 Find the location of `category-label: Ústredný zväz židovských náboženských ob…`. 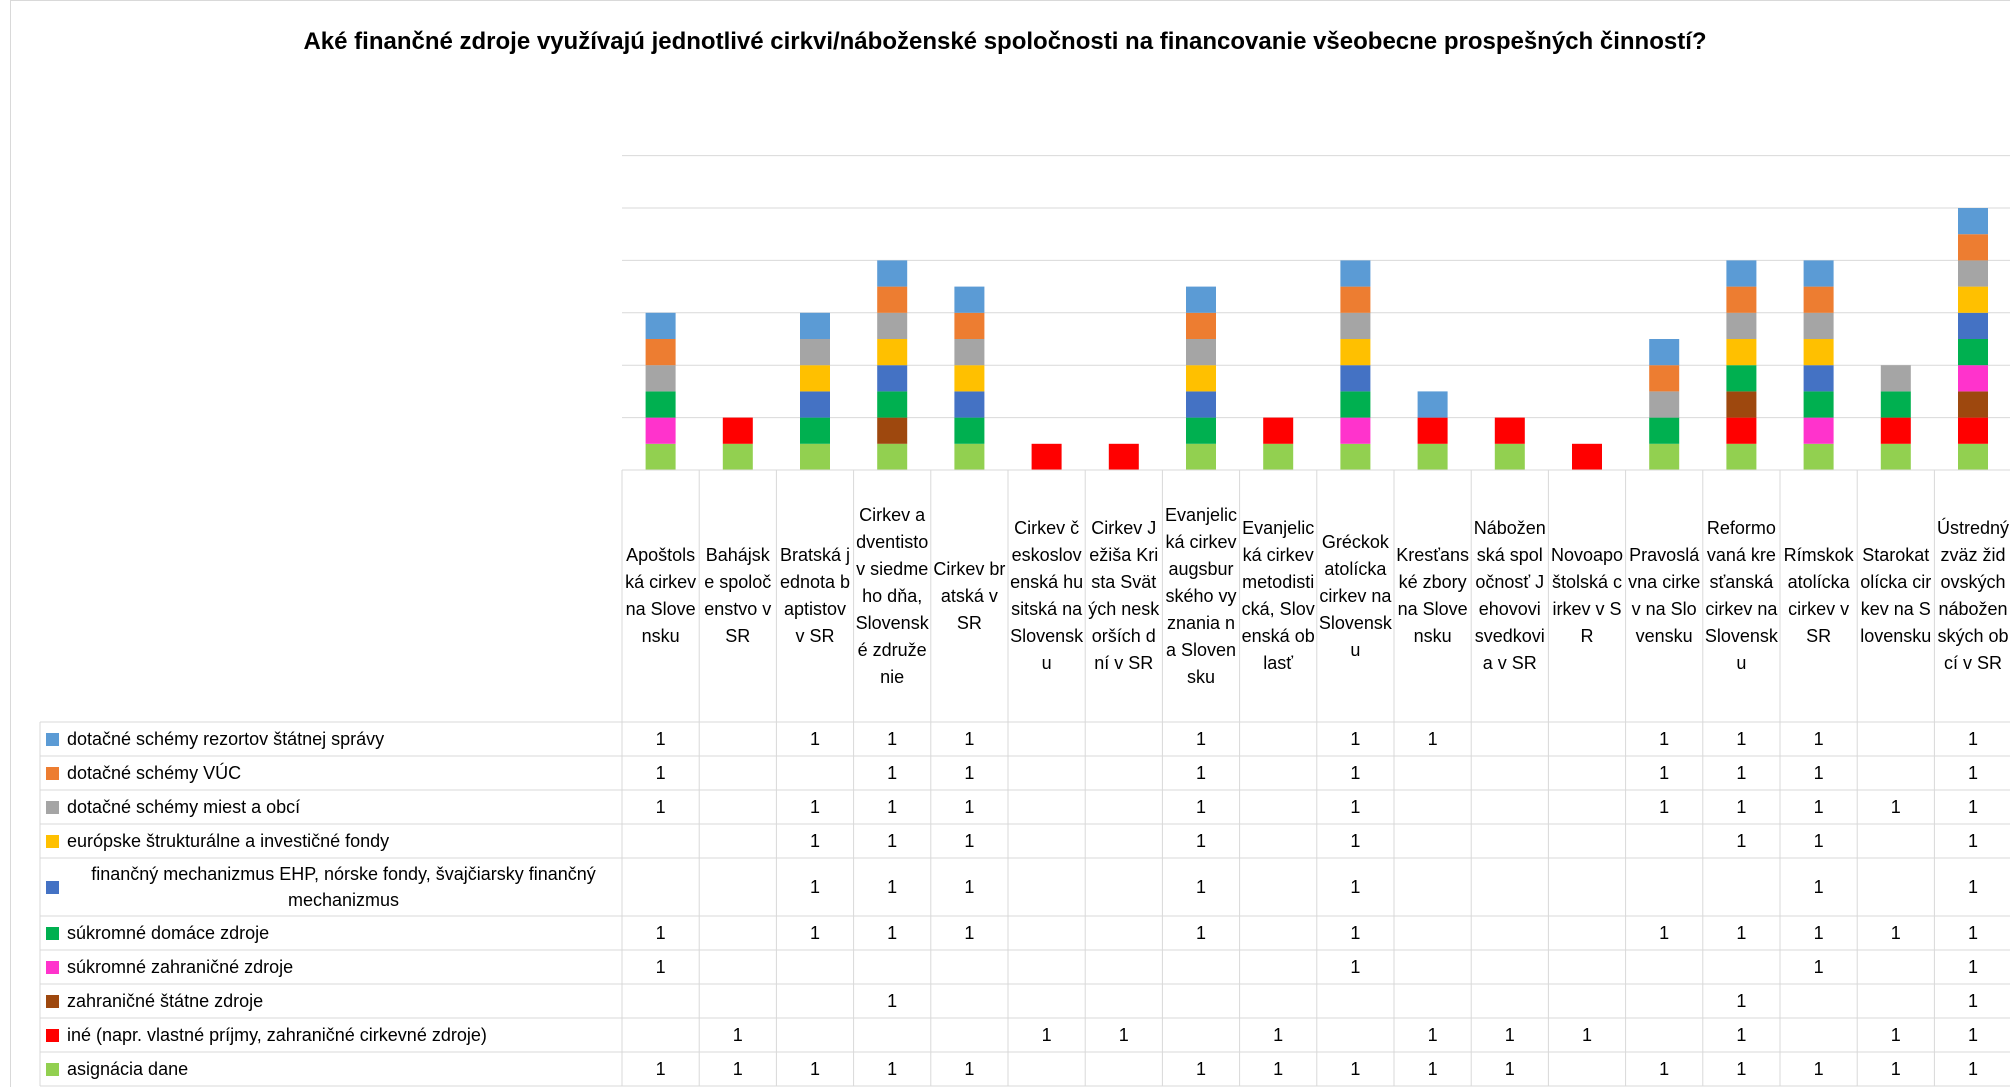

category-label: Ústredný zväz židovských náboženských ob… is located at coordinates (1972, 595).